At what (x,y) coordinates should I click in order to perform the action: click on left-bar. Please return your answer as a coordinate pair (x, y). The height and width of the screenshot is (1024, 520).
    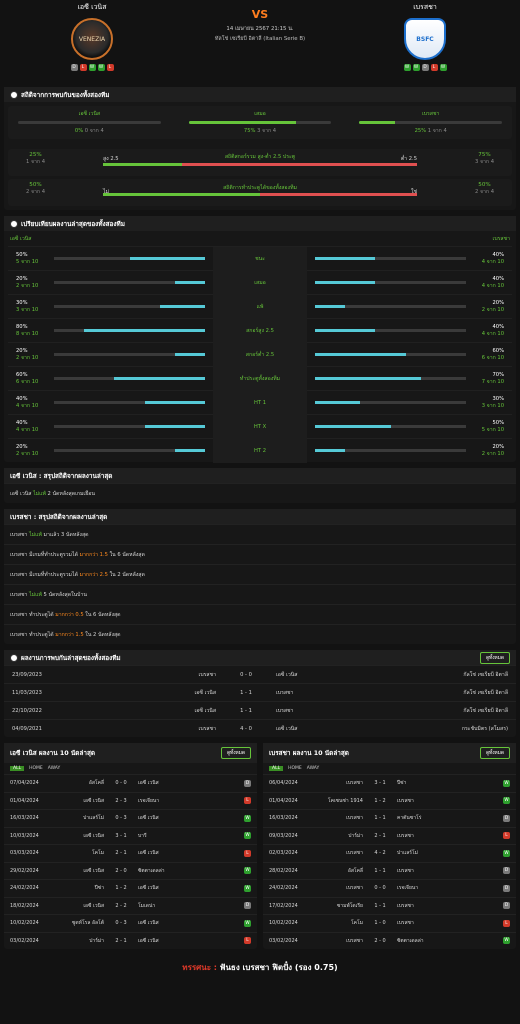
    Looking at the image, I should click on (129, 282).